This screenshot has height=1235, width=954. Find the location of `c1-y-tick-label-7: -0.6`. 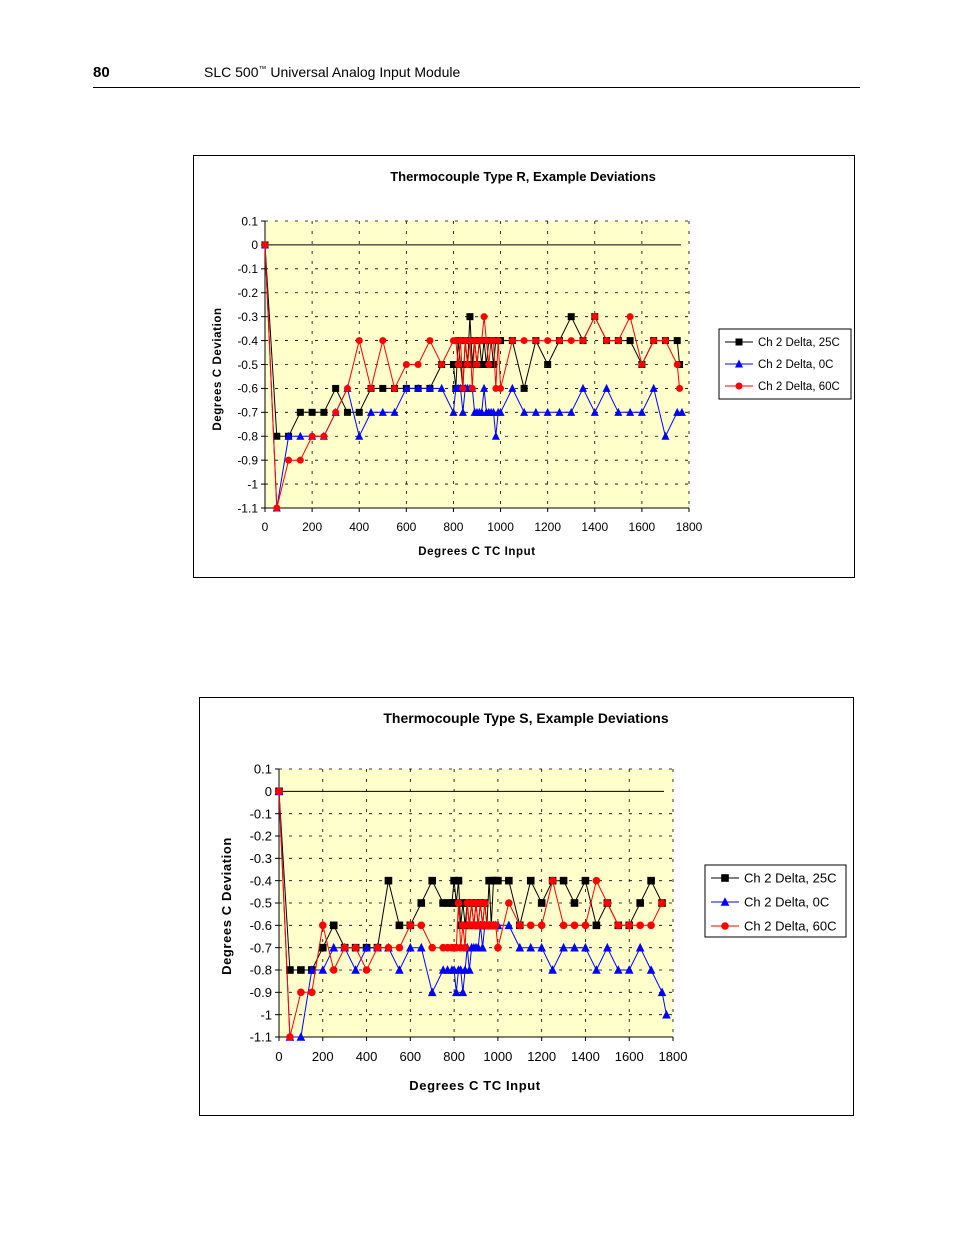

c1-y-tick-label-7: -0.6 is located at coordinates (261, 925).